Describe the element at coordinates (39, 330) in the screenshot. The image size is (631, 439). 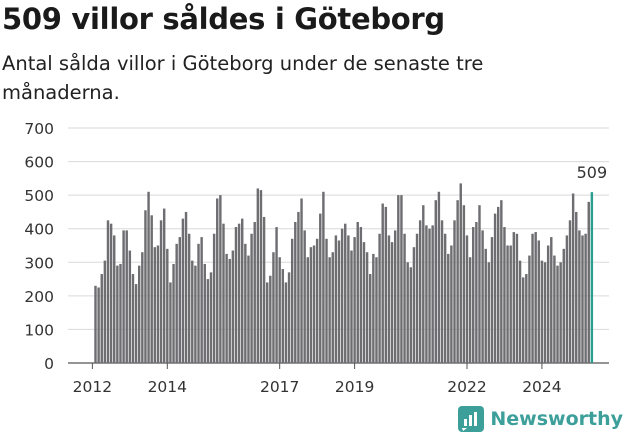
I see `y-tick-label: 100` at that location.